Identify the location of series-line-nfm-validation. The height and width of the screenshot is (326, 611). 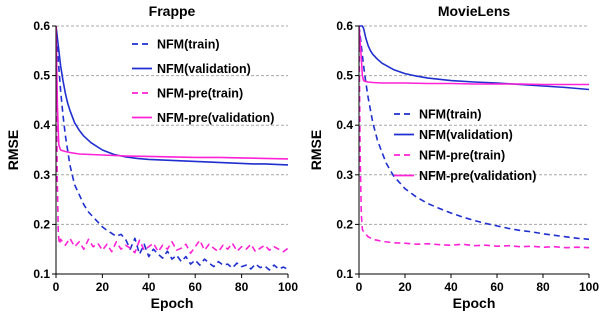
(474, 58).